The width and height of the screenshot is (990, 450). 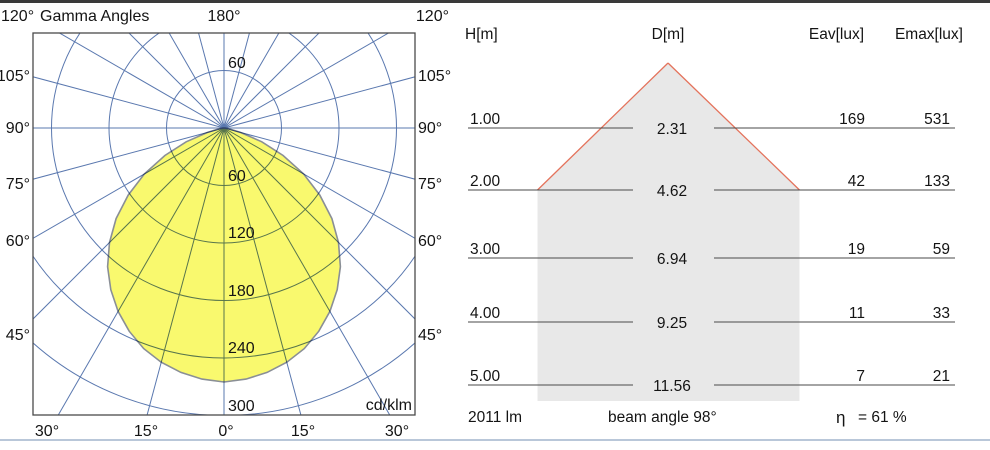 What do you see at coordinates (18, 184) in the screenshot?
I see `angle-label-left: 75°` at bounding box center [18, 184].